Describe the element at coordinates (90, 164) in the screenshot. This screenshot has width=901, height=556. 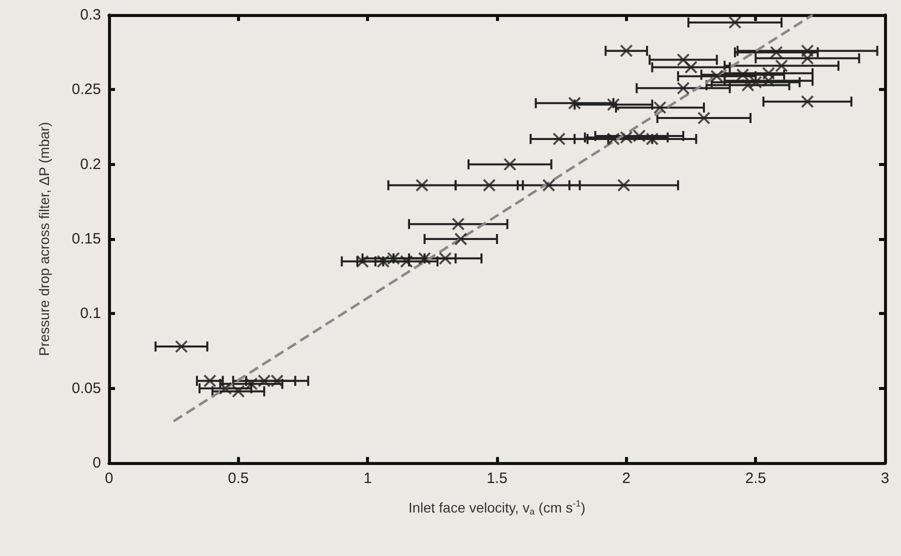
I see `y-tick-label: 0.2` at that location.